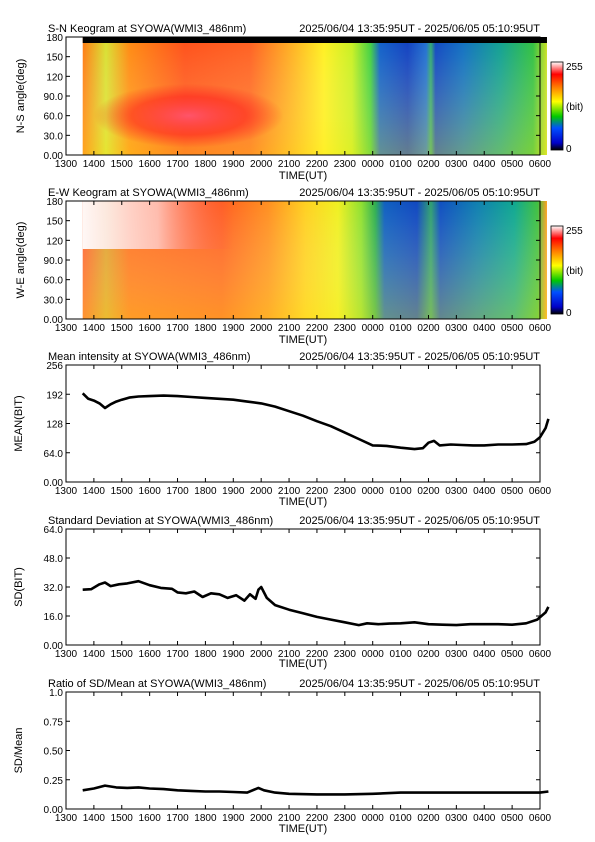  What do you see at coordinates (574, 67) in the screenshot?
I see `colorbar-max-label: 255` at bounding box center [574, 67].